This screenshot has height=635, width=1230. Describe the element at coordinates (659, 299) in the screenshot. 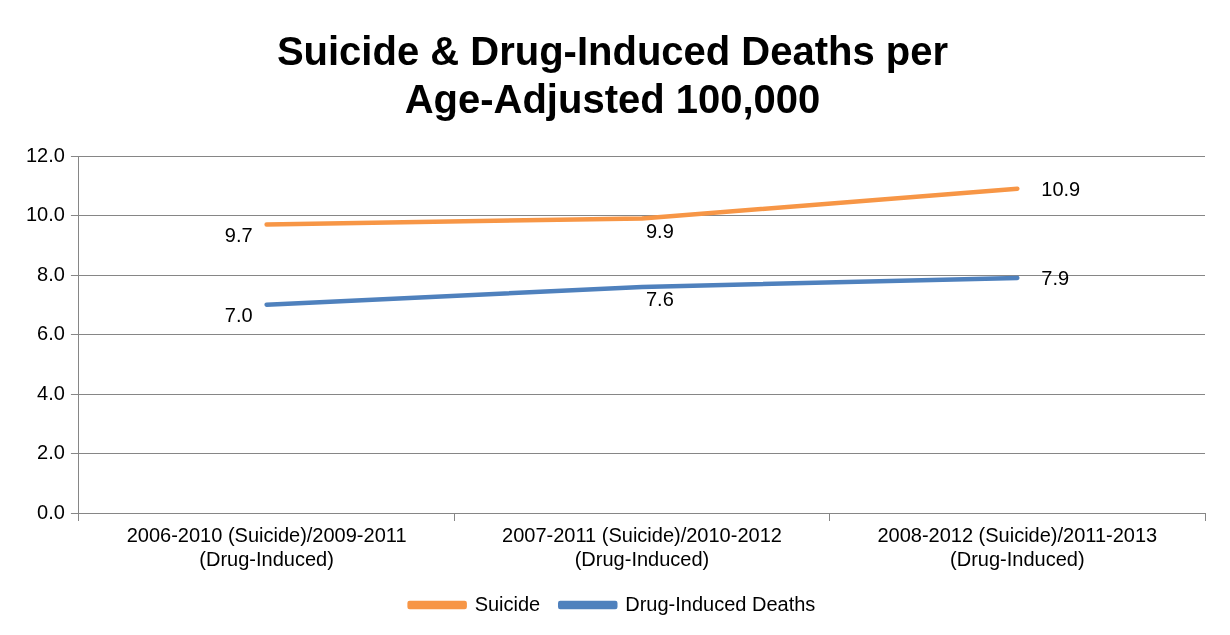

I see `data-label: 7.6` at that location.